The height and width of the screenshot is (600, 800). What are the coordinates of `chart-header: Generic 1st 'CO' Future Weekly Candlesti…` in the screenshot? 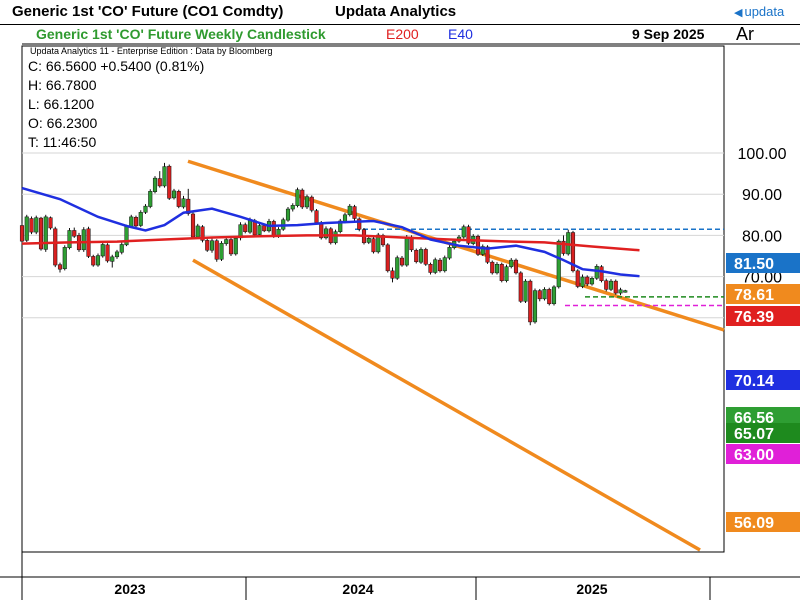 It's located at (372, 35).